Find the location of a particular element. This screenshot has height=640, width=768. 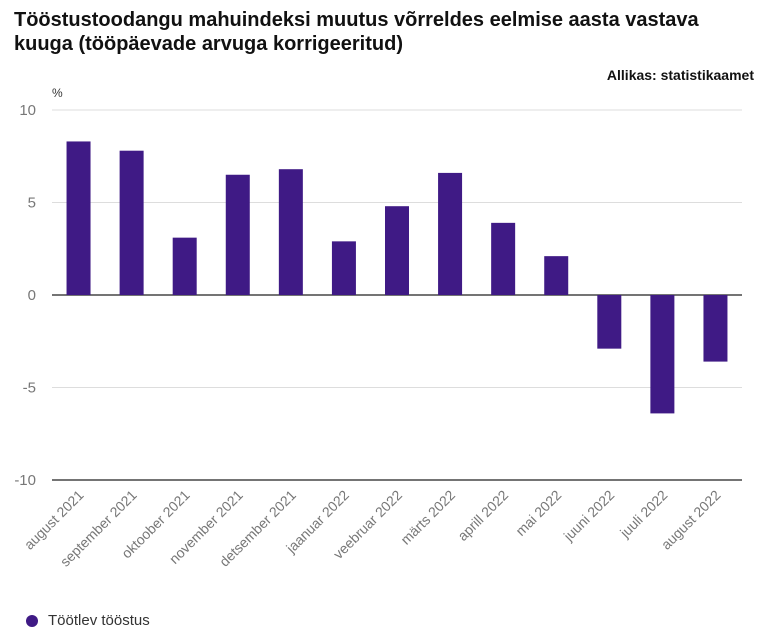

legend-label: Töötlev tööstus is located at coordinates (99, 620).